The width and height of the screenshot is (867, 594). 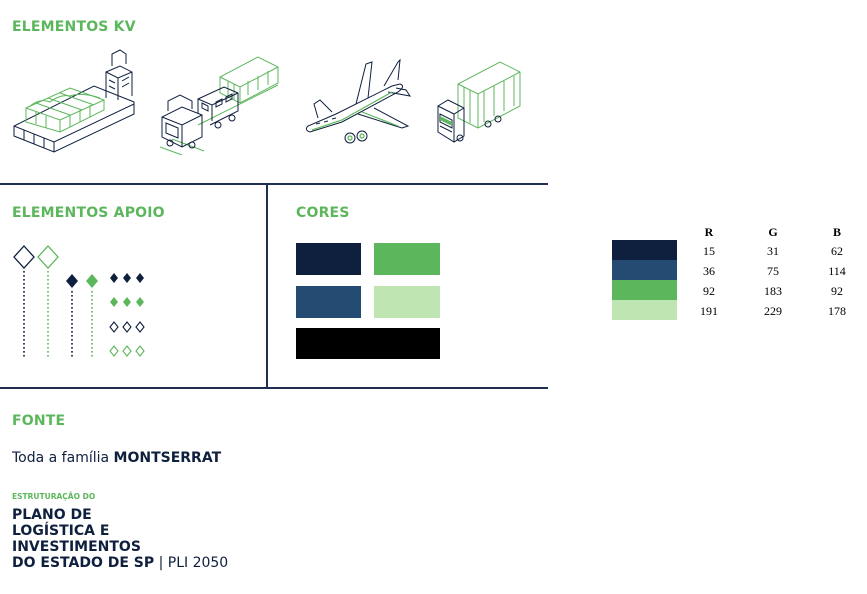 What do you see at coordinates (167, 458) in the screenshot?
I see `font-name: MONTSERRAT` at bounding box center [167, 458].